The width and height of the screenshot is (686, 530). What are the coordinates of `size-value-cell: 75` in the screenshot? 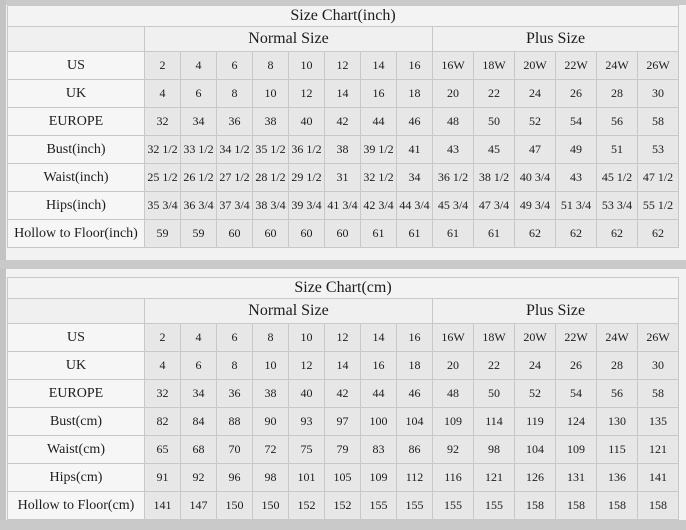 It's located at (306, 449).